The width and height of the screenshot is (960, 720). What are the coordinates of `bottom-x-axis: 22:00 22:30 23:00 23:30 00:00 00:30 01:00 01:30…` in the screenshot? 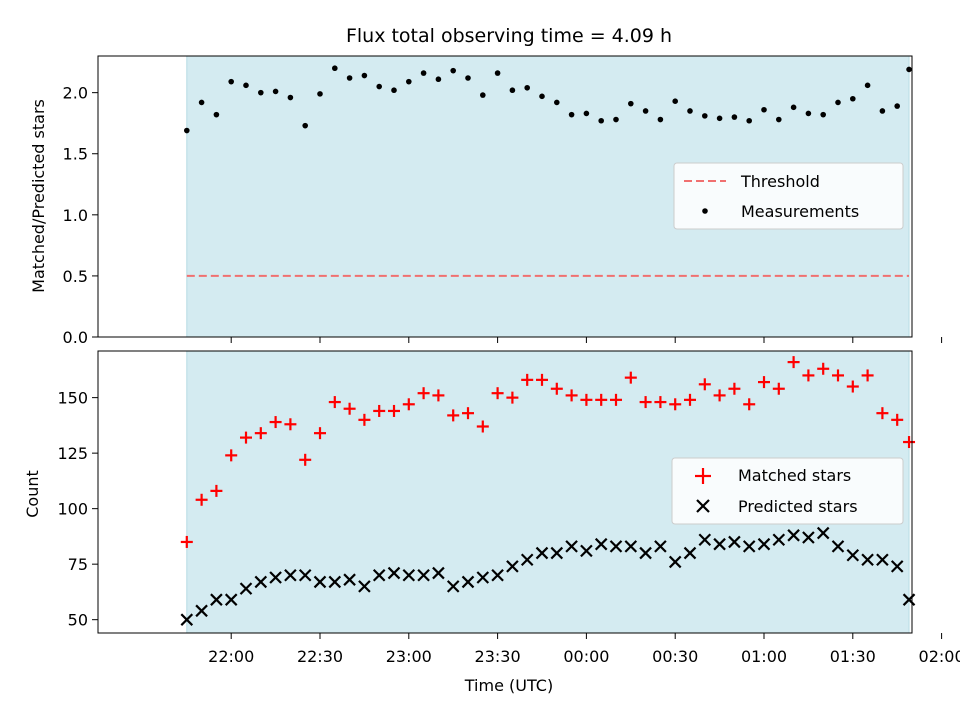 It's located at (584, 649).